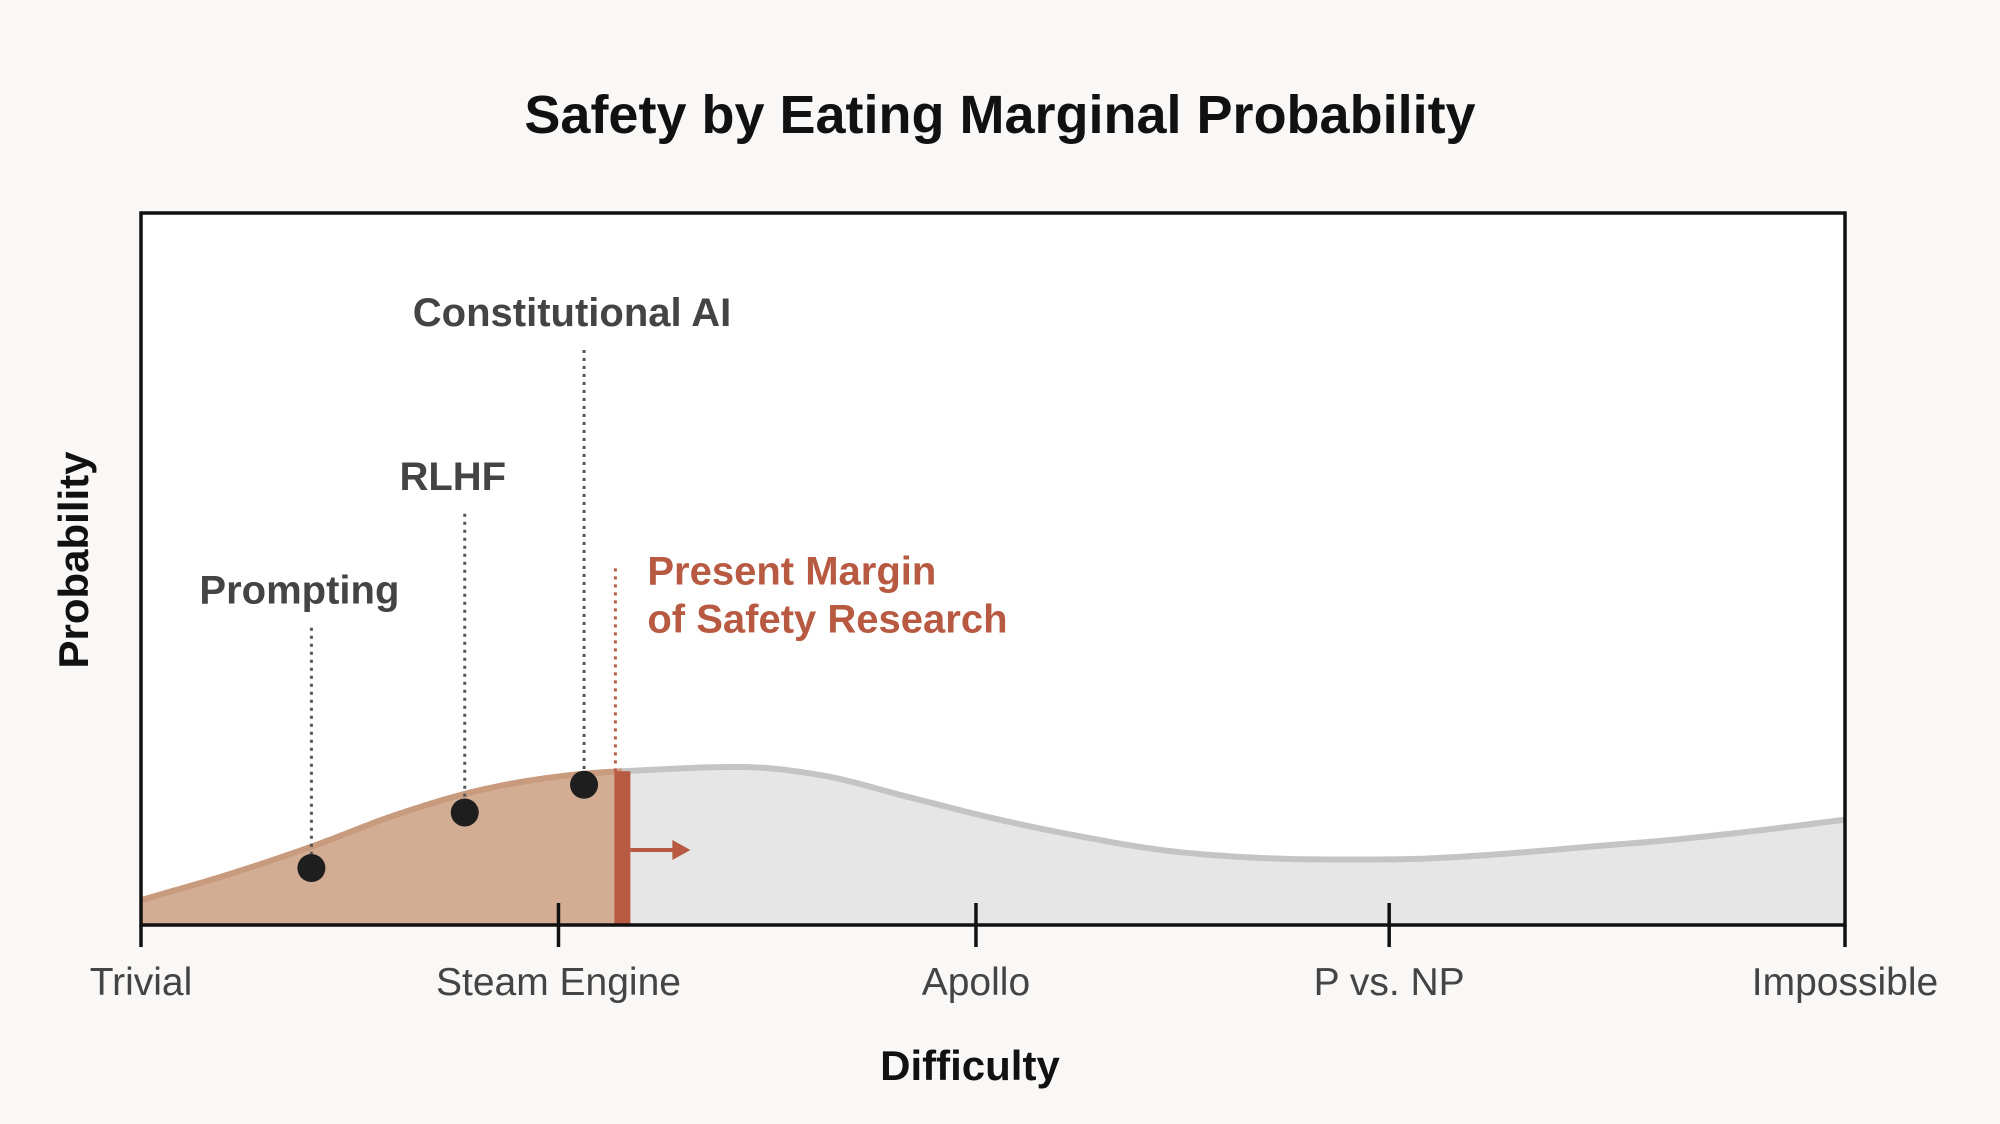 This screenshot has width=2000, height=1124. Describe the element at coordinates (73, 560) in the screenshot. I see `y-axis-label: Probability` at that location.